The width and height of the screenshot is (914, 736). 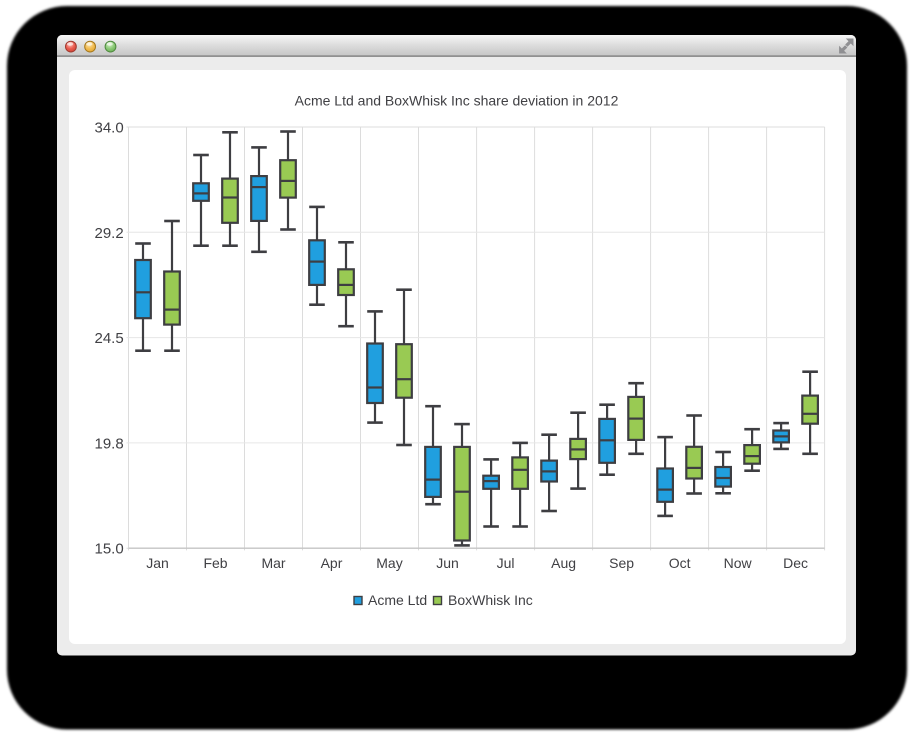 I want to click on svg-text: 24.5, so click(x=108, y=338).